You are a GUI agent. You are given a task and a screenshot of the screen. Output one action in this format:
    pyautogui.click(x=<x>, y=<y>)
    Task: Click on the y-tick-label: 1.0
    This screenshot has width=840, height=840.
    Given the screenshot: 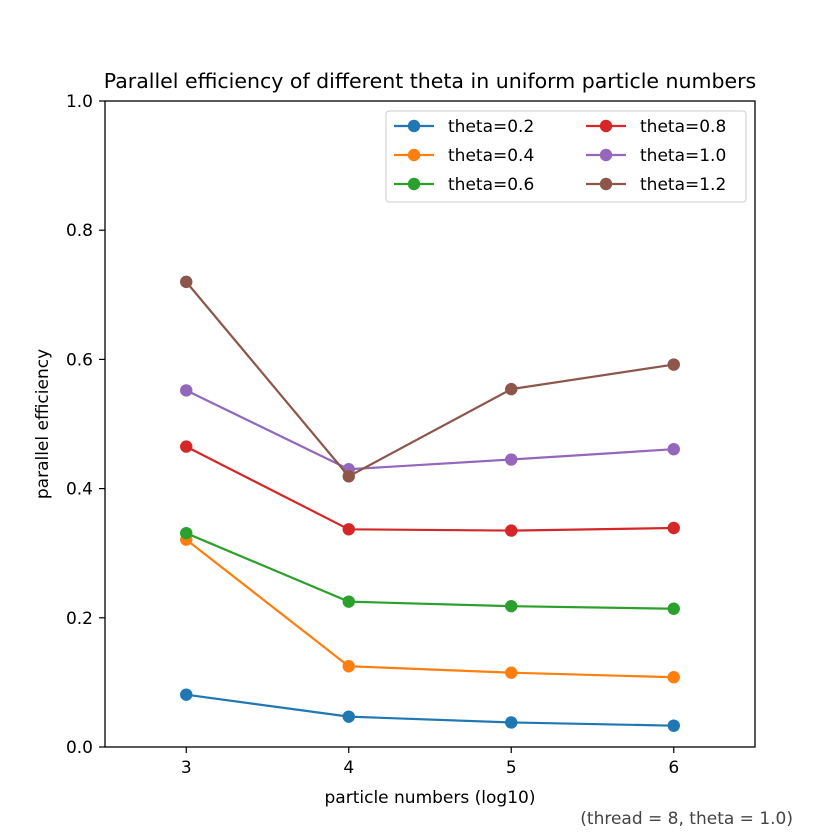 What is the action you would take?
    pyautogui.click(x=79, y=102)
    